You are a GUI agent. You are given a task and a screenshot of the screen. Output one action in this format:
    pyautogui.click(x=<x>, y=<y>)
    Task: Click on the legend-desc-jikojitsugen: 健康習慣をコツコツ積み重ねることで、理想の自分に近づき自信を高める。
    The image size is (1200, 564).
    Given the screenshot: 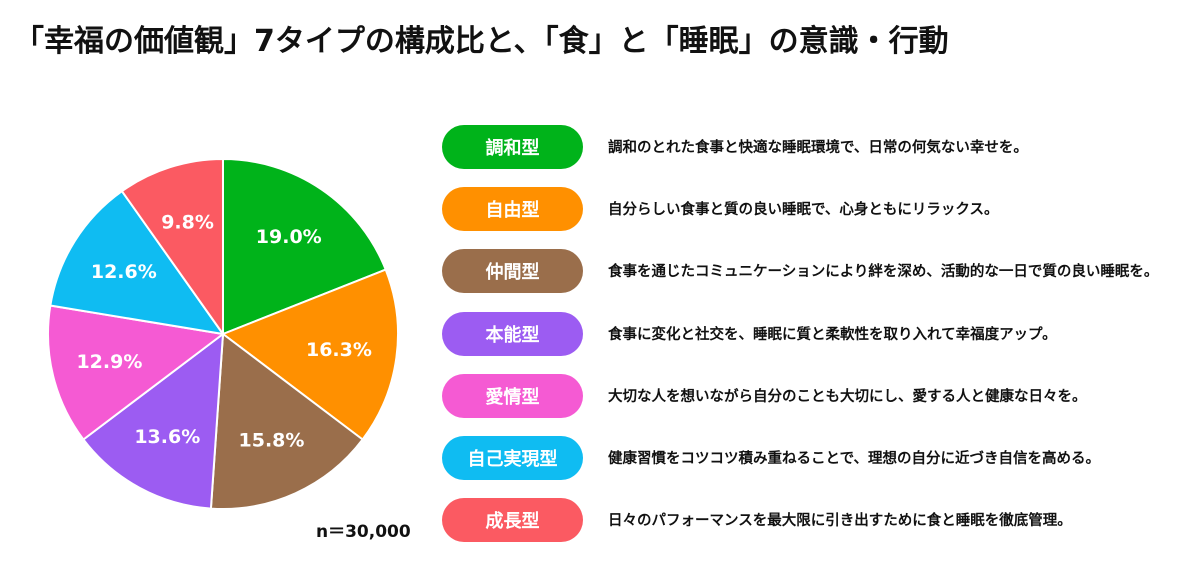 What is the action you would take?
    pyautogui.click(x=854, y=459)
    